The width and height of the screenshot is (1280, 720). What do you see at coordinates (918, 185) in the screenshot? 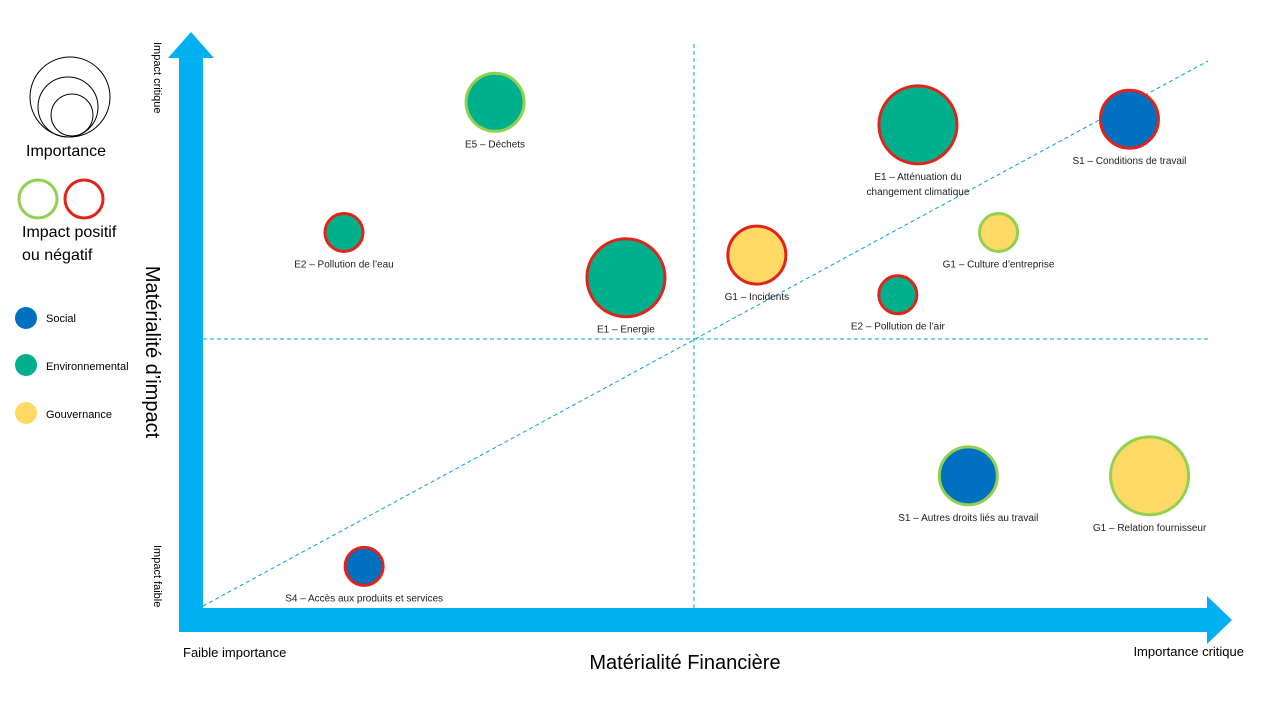
I see `bubble-label: E1 – Atténuation du changement climatique` at bounding box center [918, 185].